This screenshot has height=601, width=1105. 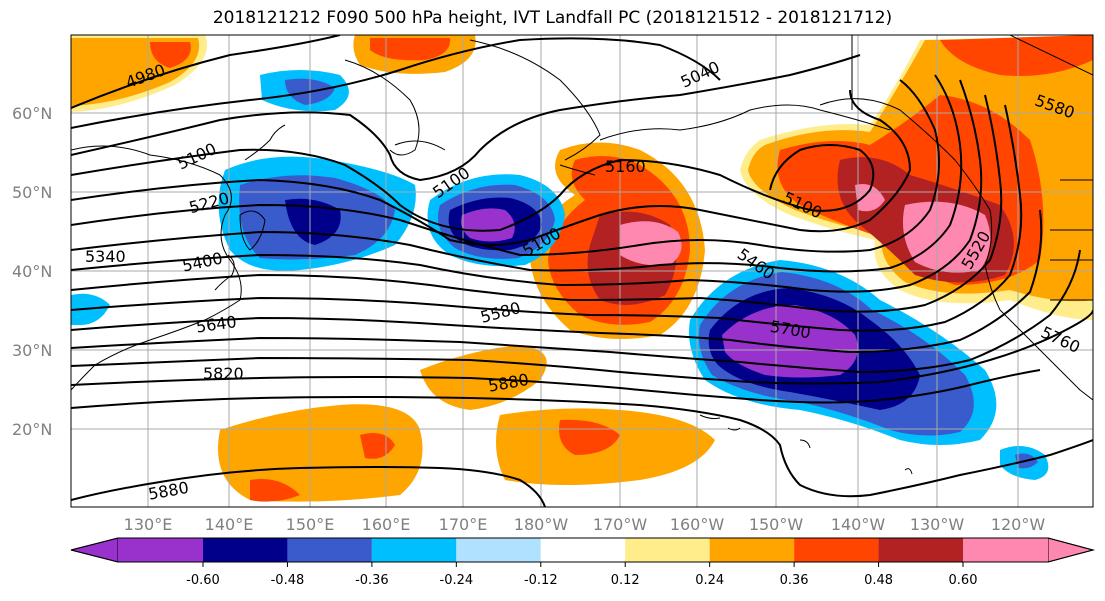 I want to click on colorbar-tick-label: -0.60, so click(x=203, y=580).